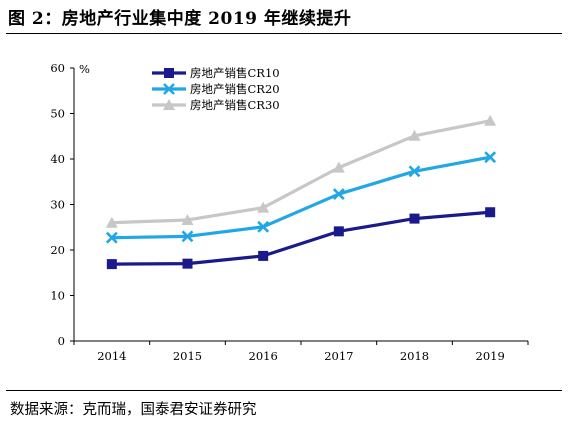  I want to click on x-tick-label: 2017, so click(338, 356).